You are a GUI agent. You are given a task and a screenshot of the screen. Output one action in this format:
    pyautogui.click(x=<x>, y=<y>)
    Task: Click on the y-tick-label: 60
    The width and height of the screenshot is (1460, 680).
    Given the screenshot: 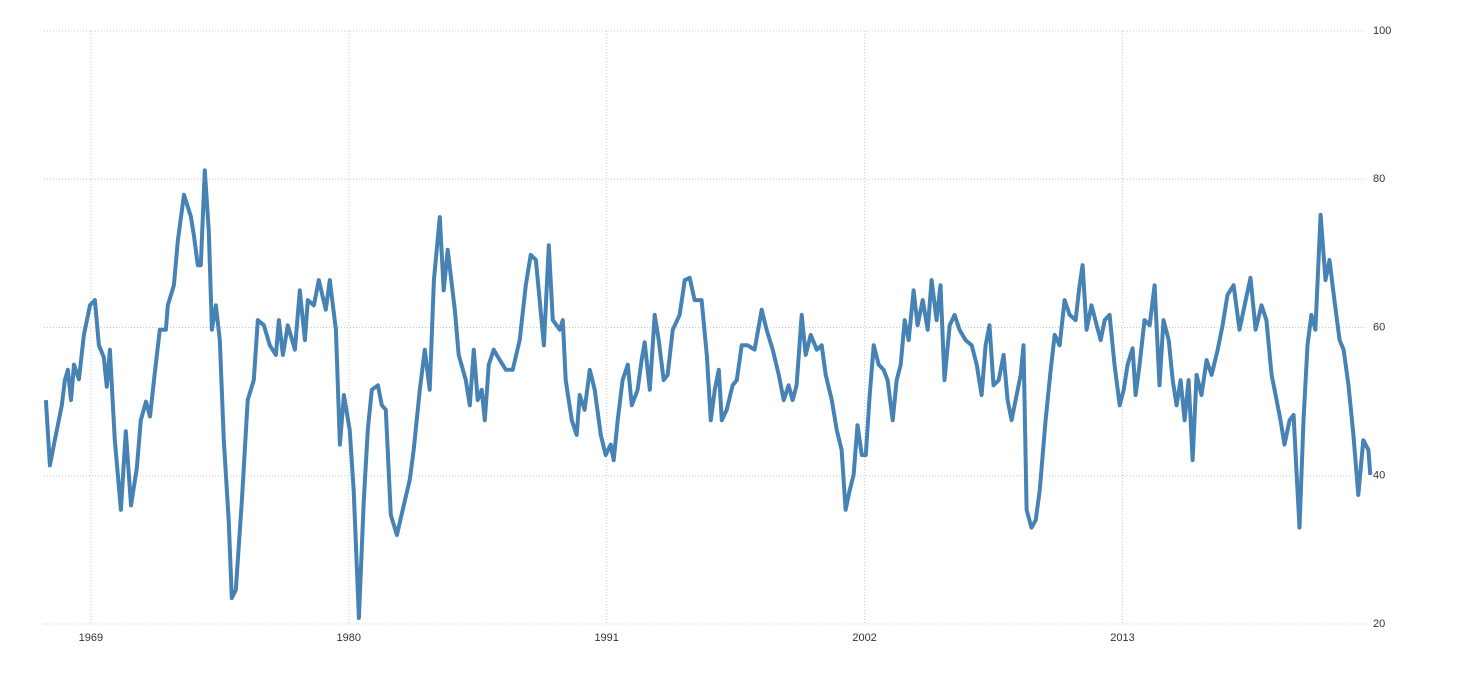 What is the action you would take?
    pyautogui.click(x=1379, y=327)
    